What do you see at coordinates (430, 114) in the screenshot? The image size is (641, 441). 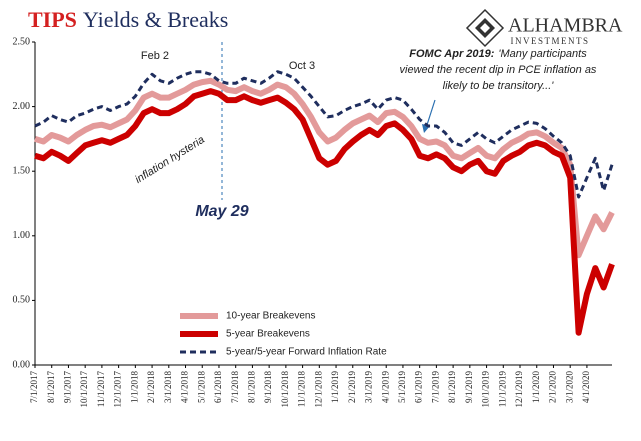 I see `fomc-arrow` at bounding box center [430, 114].